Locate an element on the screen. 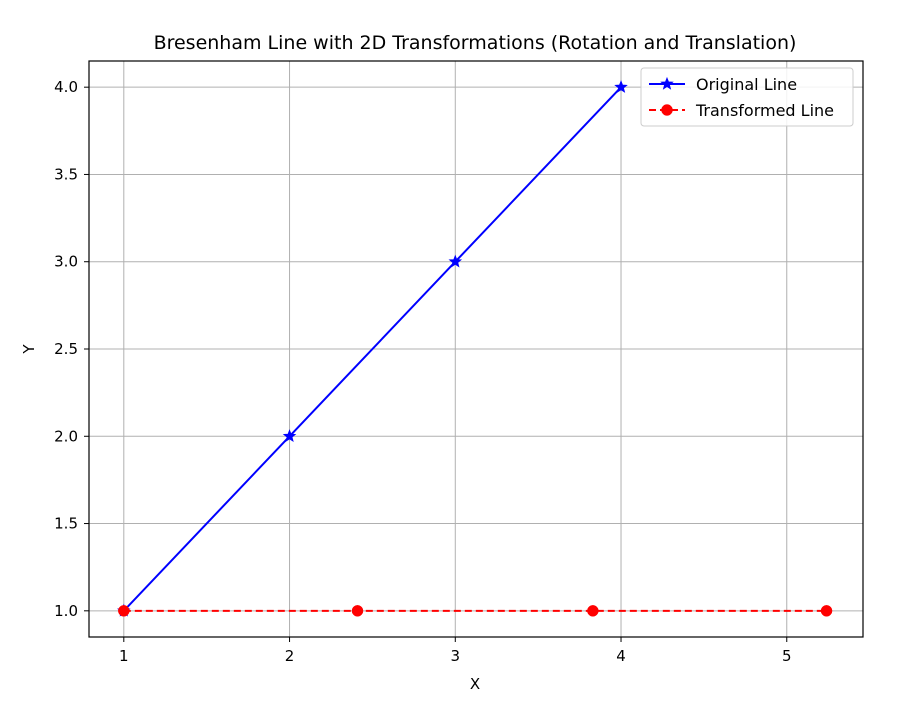 The height and width of the screenshot is (712, 904). x-axis-label: X is located at coordinates (475, 684).